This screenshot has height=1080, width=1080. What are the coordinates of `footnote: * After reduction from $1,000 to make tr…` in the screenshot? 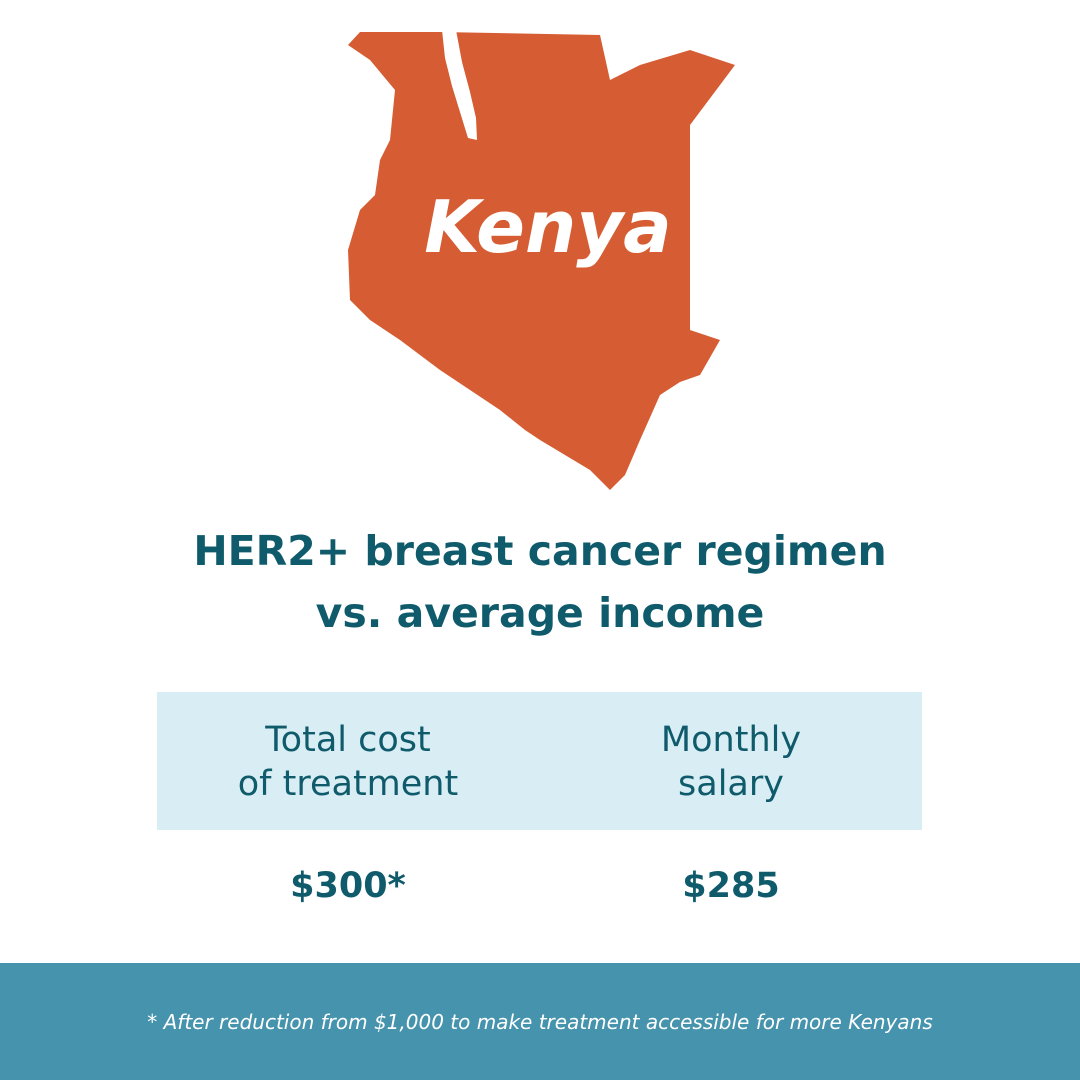 It's located at (540, 1021).